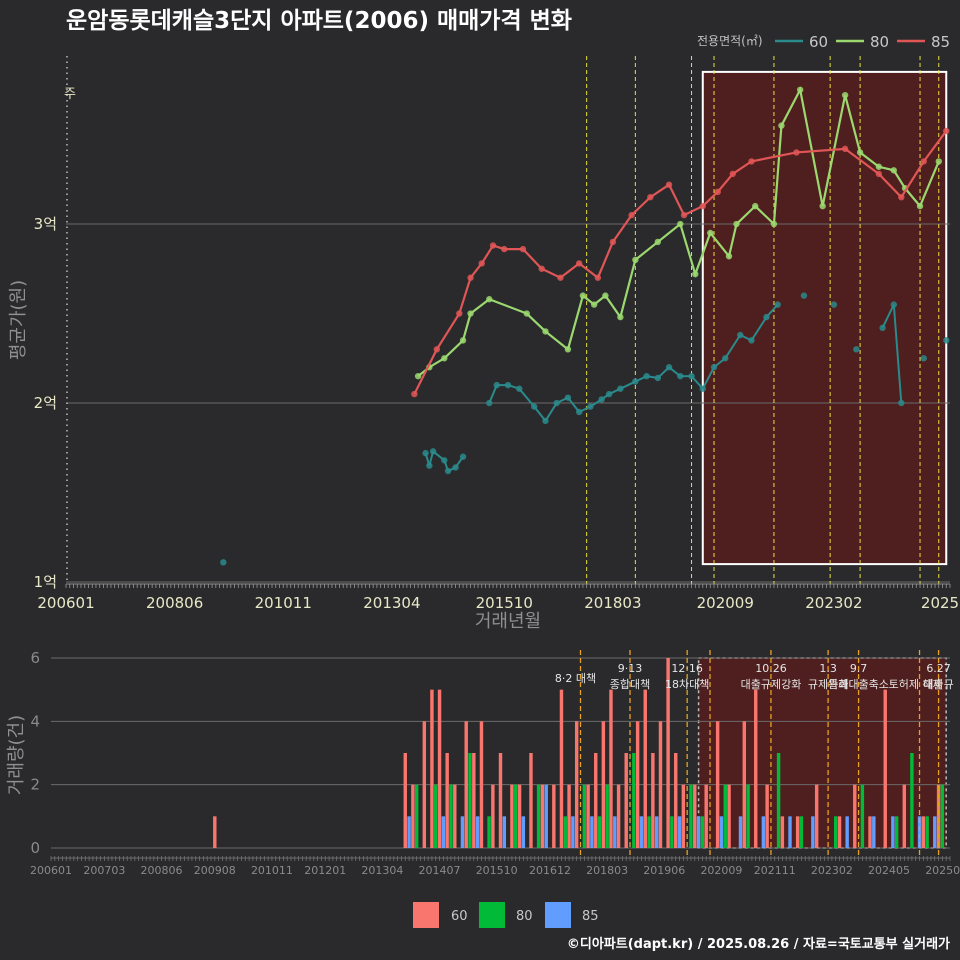  I want to click on volume-x-tick-label: 202508, so click(942, 870).